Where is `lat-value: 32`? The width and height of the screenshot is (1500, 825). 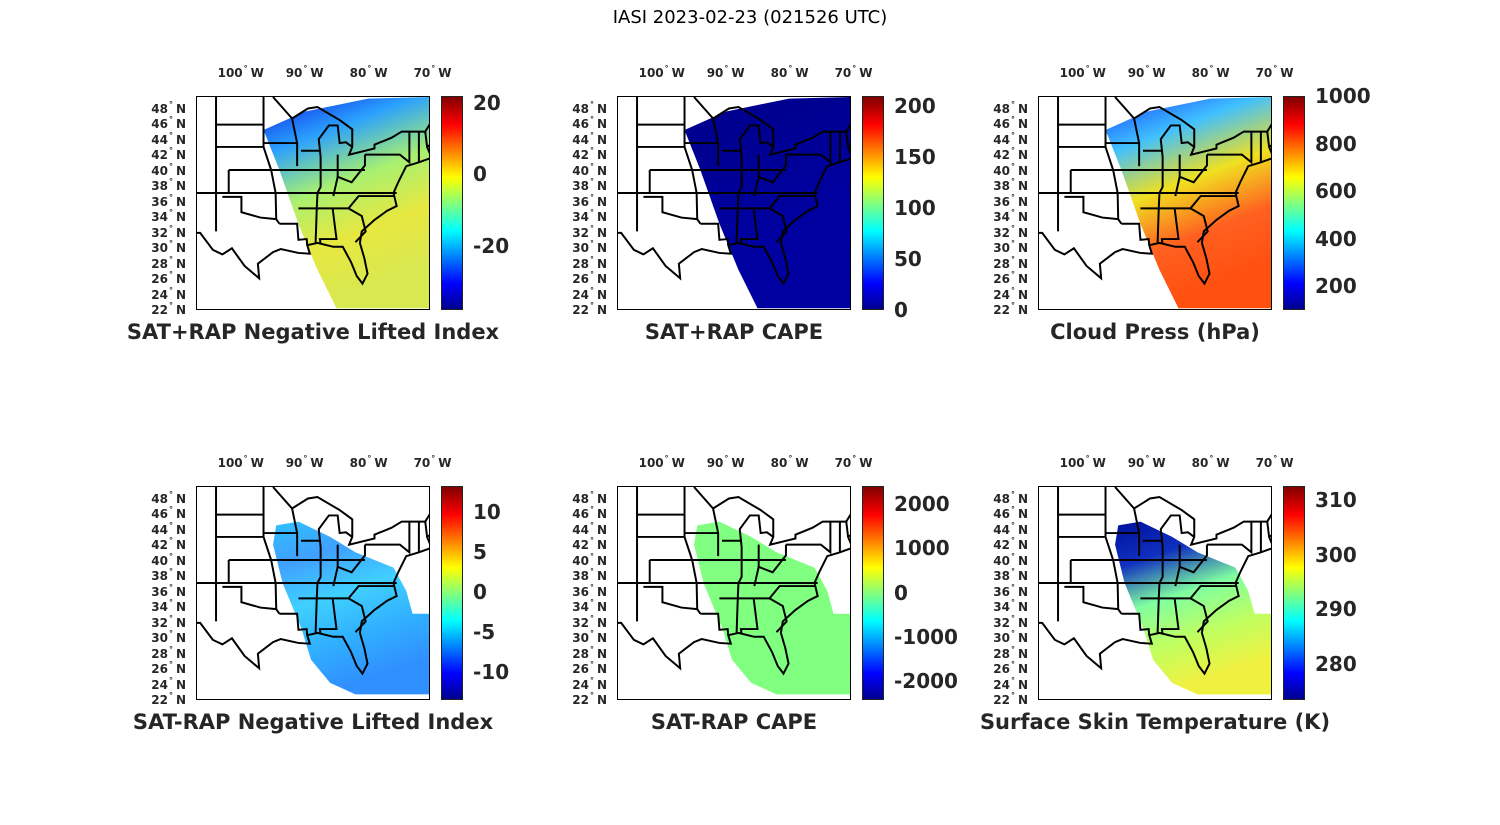
lat-value: 32 is located at coordinates (1001, 232).